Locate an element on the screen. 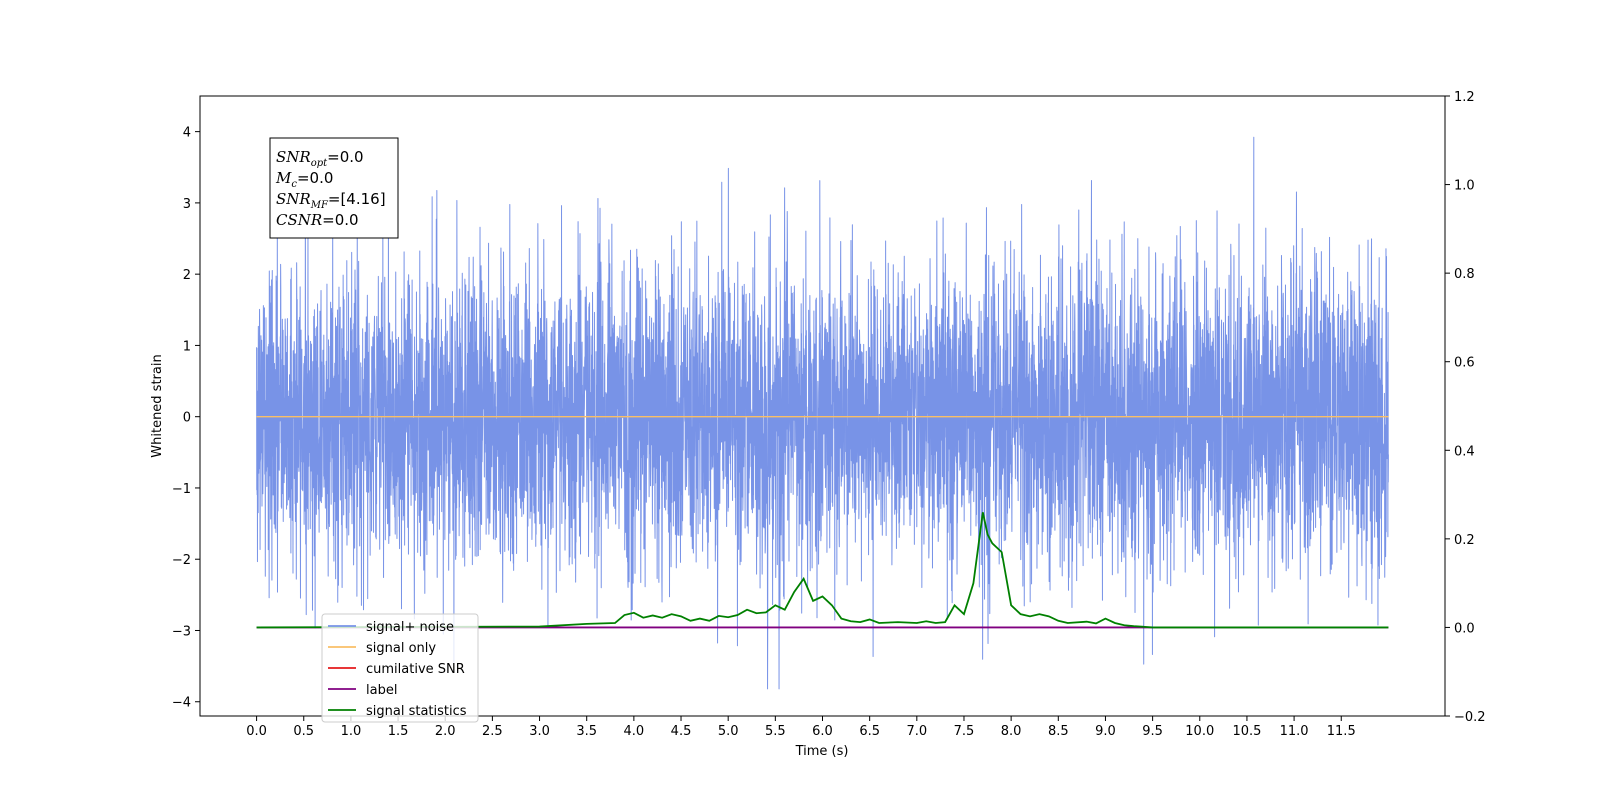  legend-label: signal only is located at coordinates (401, 648).